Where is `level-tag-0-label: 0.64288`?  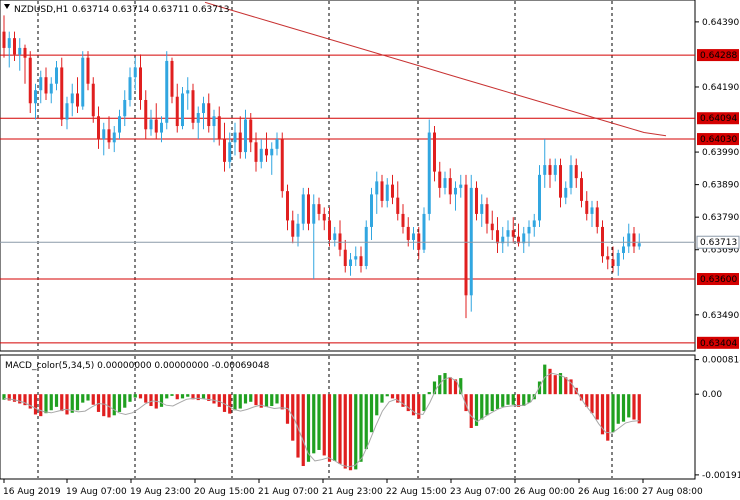 level-tag-0-label: 0.64288 is located at coordinates (718, 56).